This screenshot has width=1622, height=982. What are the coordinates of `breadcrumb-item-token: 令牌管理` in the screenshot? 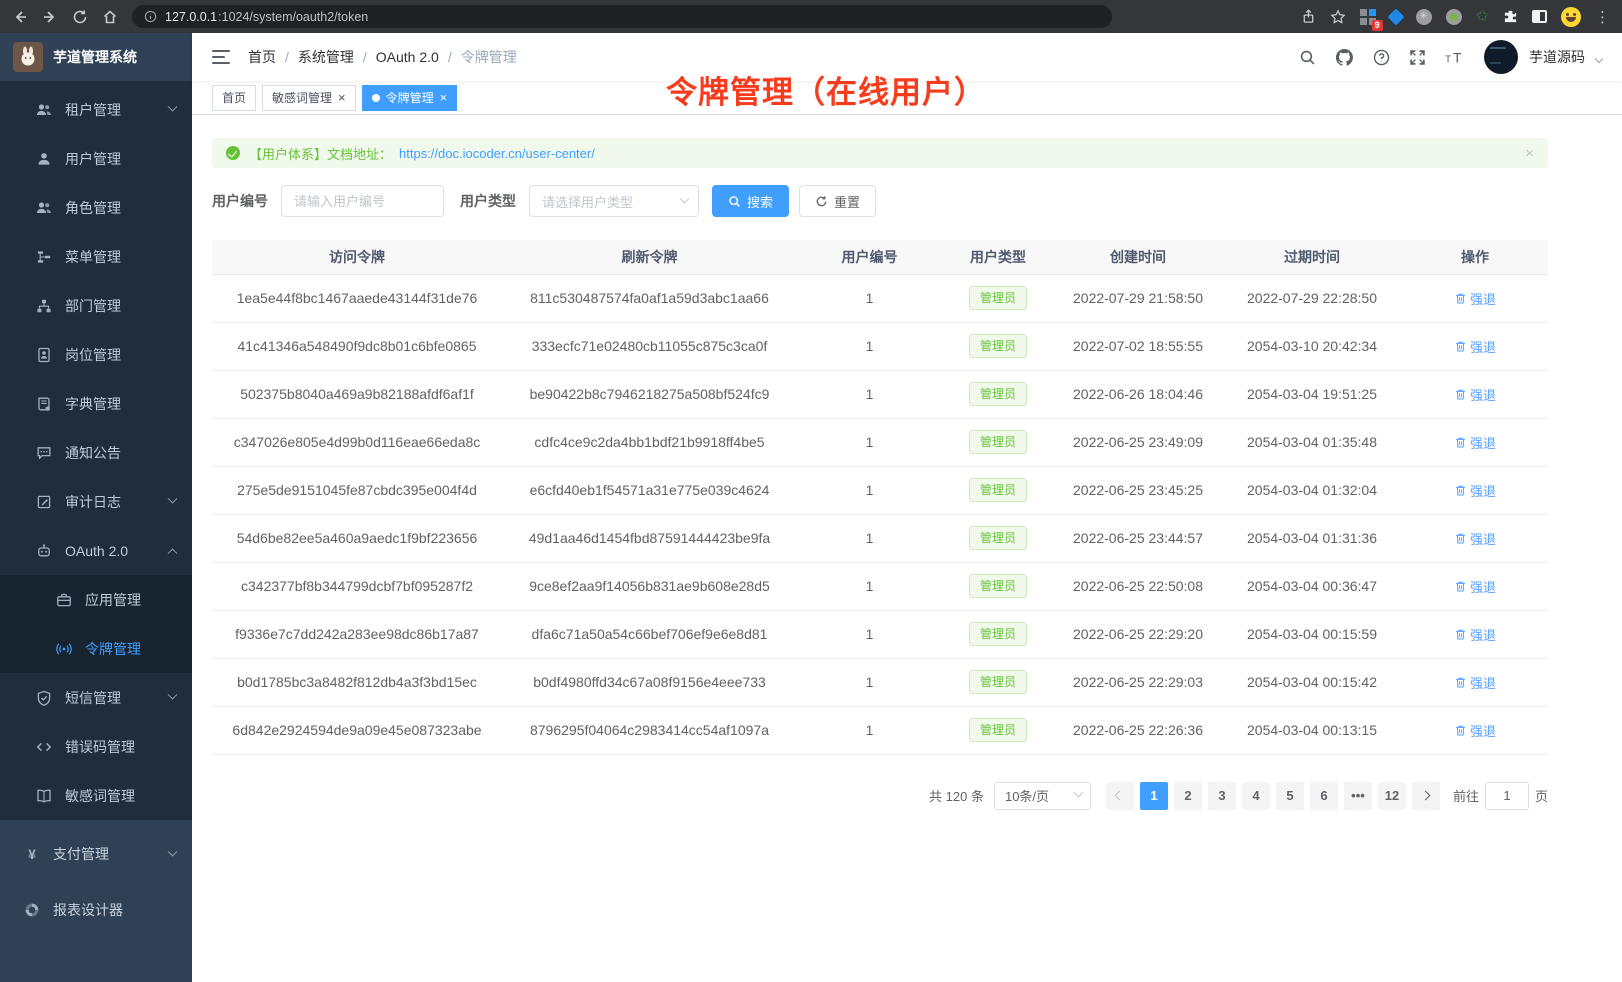 It's located at (478, 57).